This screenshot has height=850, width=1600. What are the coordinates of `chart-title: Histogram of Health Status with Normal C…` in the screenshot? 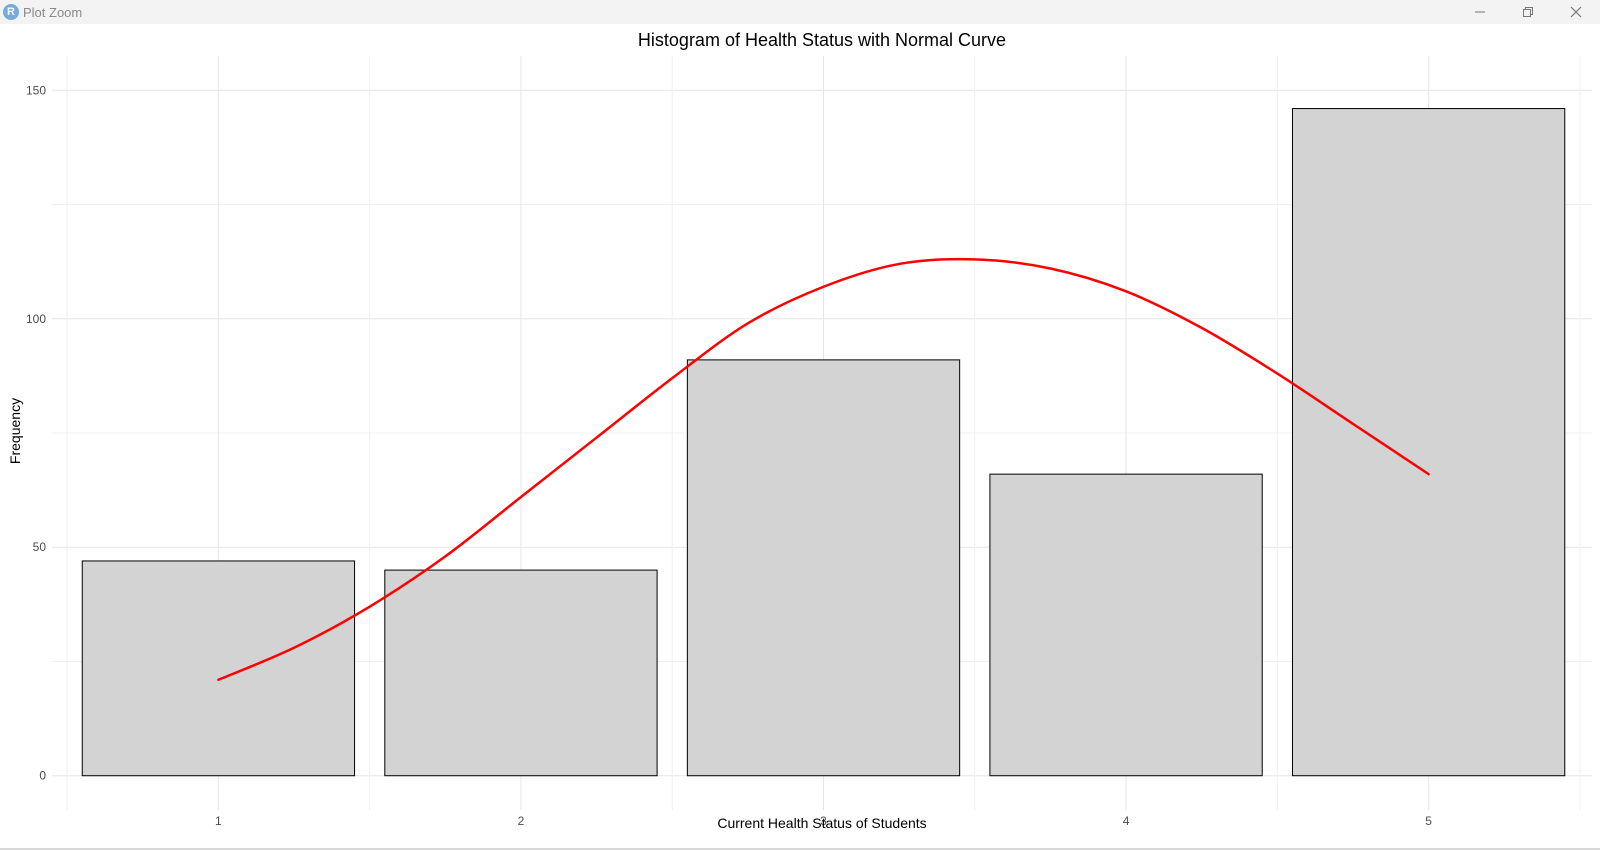 It's located at (822, 40).